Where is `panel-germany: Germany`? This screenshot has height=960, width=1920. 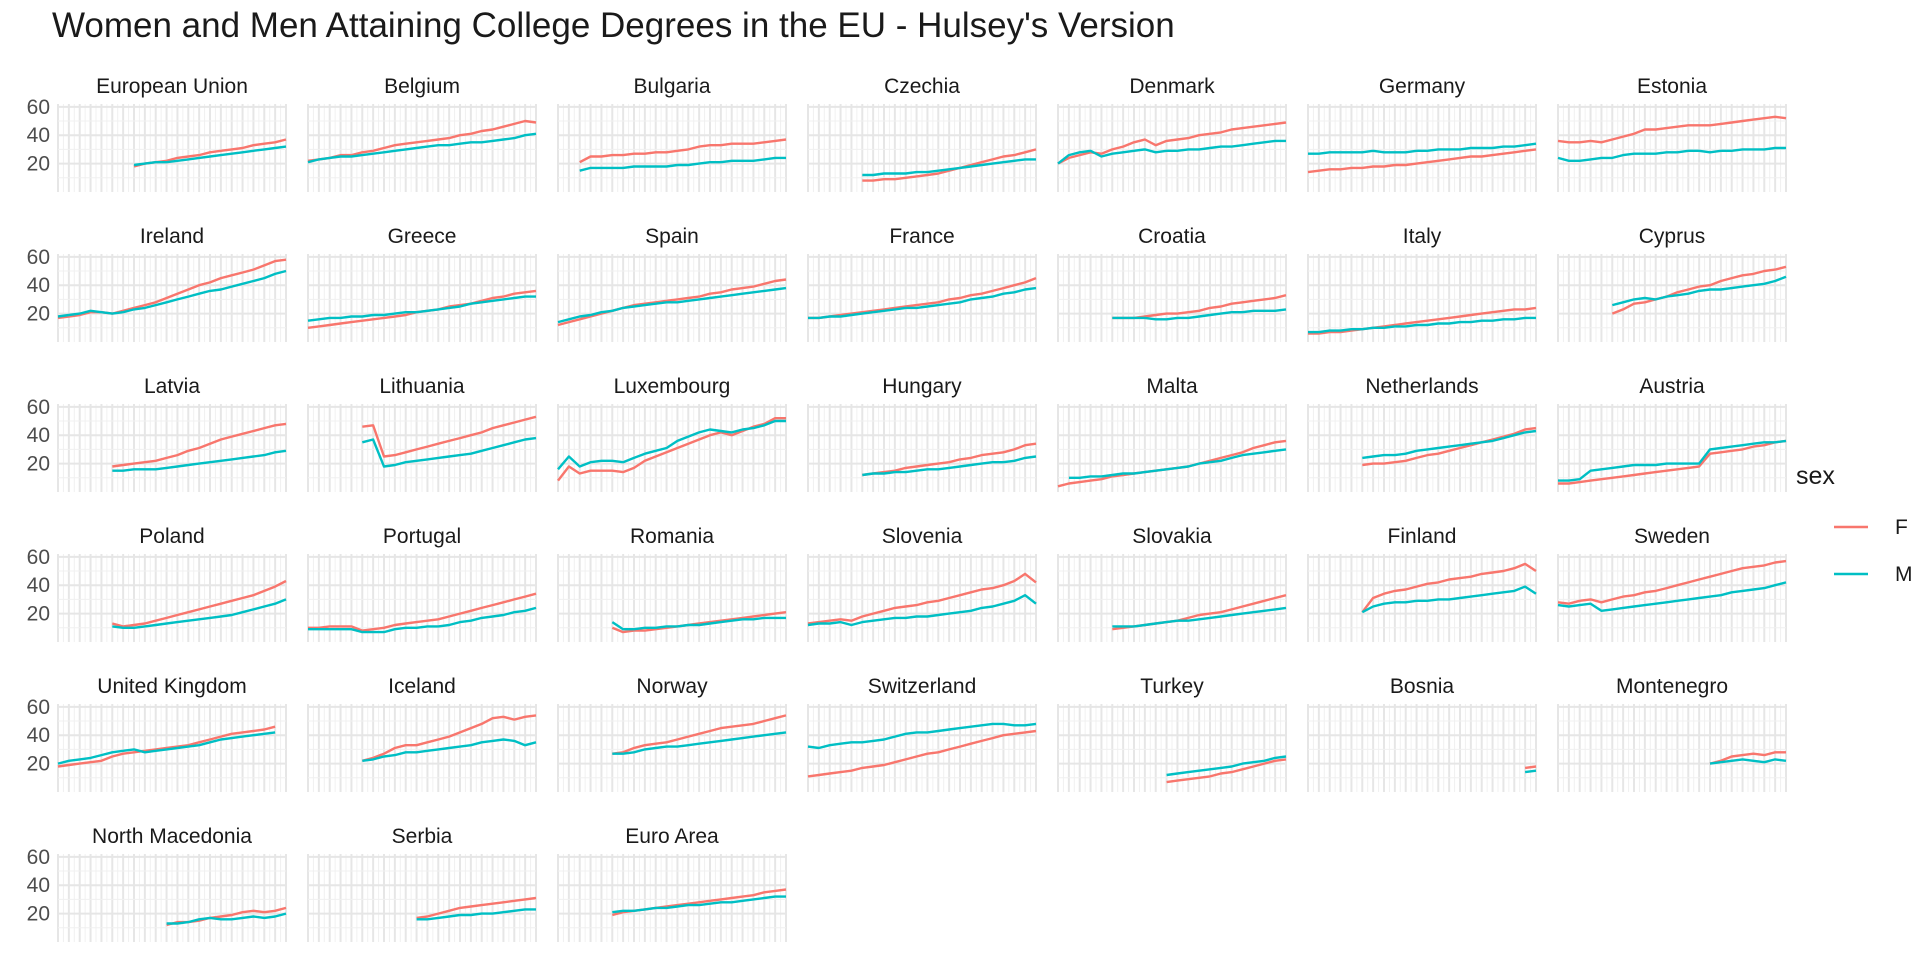 panel-germany: Germany is located at coordinates (1422, 133).